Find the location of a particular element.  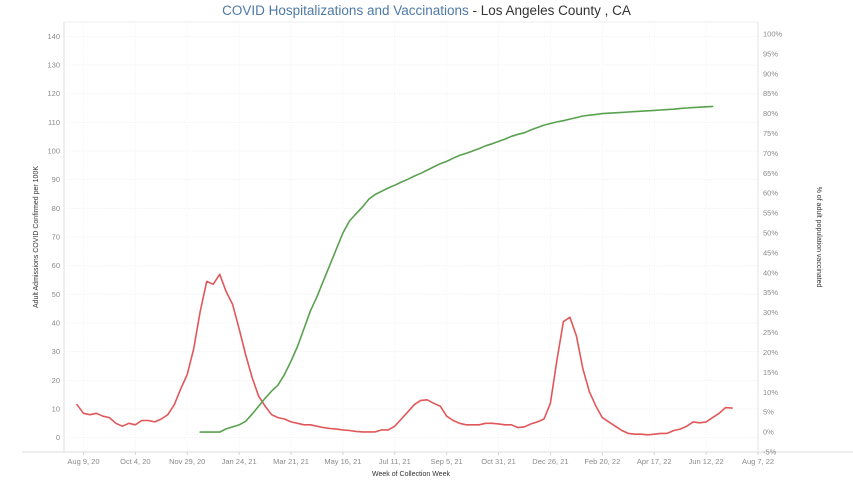

x-tick-label: Jan 24, 21 is located at coordinates (239, 461).